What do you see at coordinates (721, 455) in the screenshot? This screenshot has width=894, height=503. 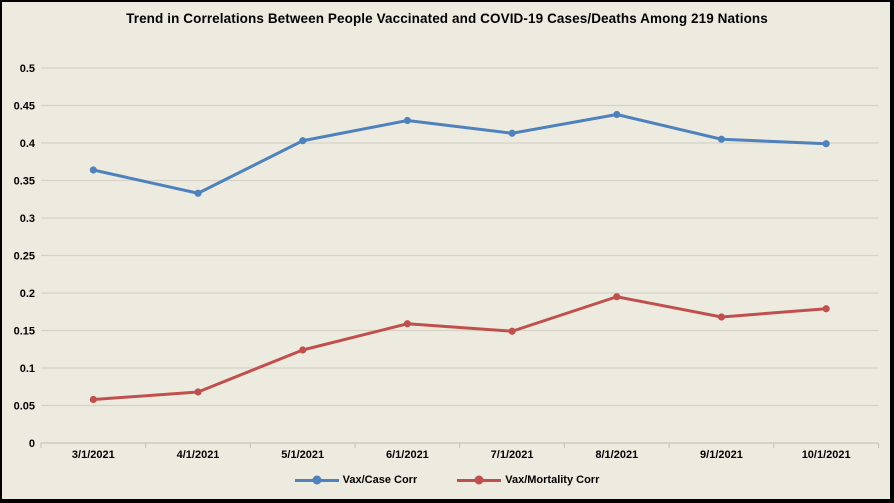 I see `x-axis-tick-label: 9/1/2021` at bounding box center [721, 455].